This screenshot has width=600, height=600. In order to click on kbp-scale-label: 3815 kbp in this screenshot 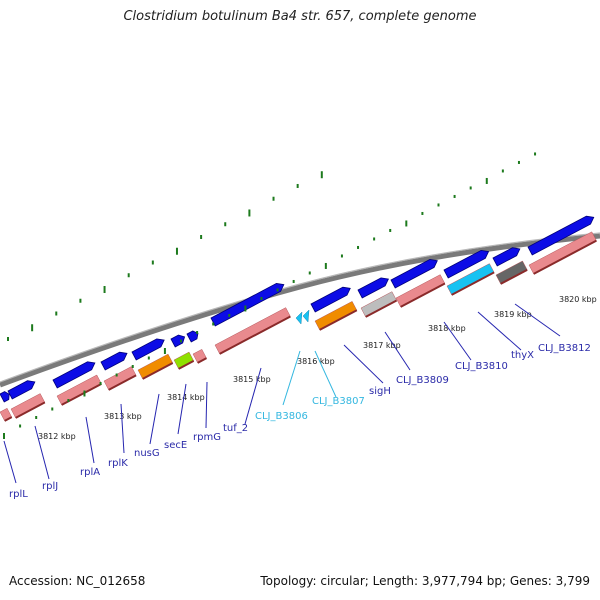, I will do `click(252, 379)`.